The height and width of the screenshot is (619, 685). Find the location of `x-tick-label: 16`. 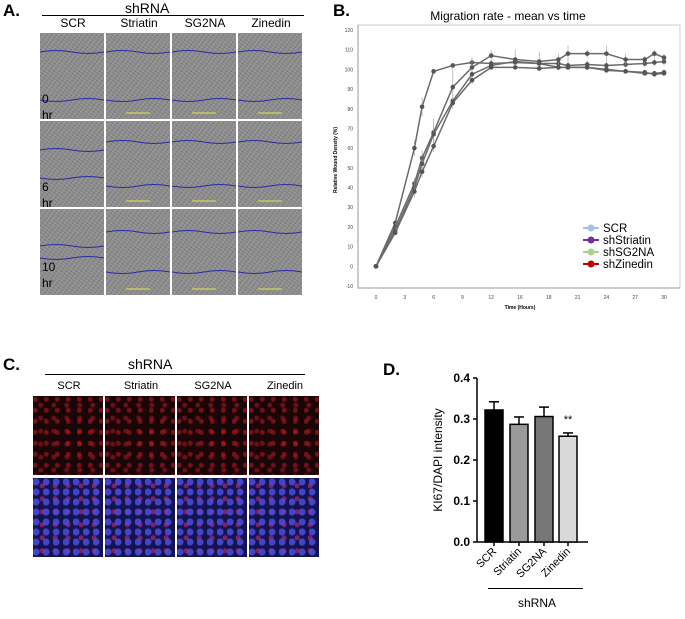

x-tick-label: 16 is located at coordinates (520, 298).